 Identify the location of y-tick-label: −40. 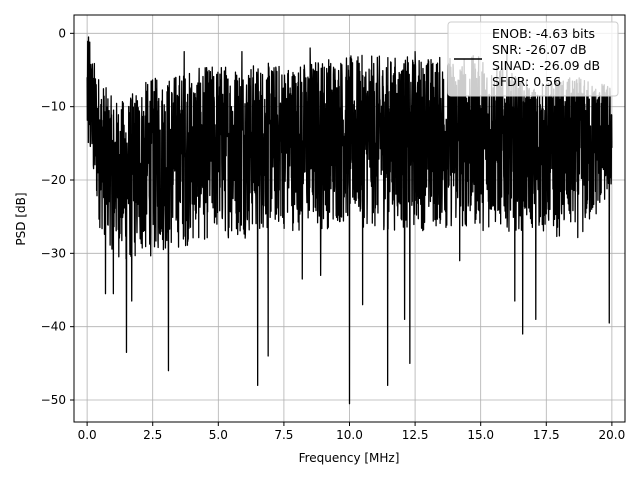
(53, 327).